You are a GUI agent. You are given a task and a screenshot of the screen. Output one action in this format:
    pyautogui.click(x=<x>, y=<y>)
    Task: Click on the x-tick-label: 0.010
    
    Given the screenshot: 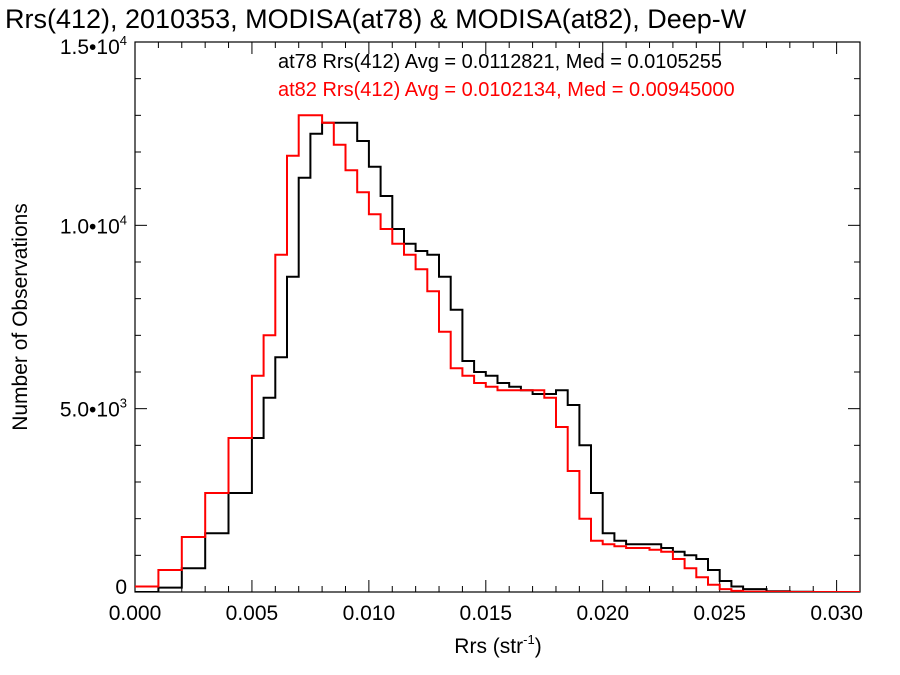 What is the action you would take?
    pyautogui.click(x=369, y=613)
    